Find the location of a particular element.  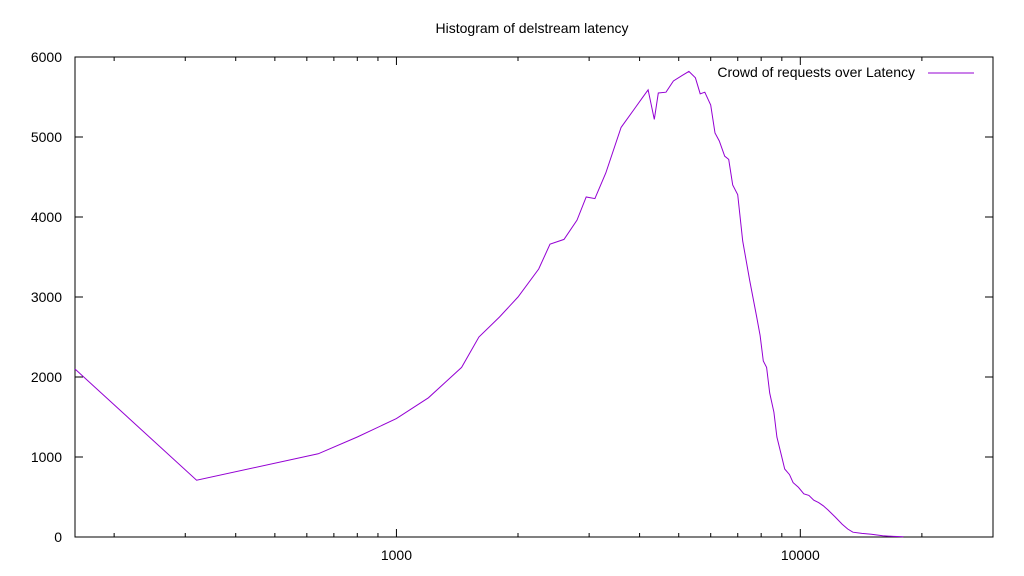

chart-title: Histogram of delstream latency is located at coordinates (532, 28).